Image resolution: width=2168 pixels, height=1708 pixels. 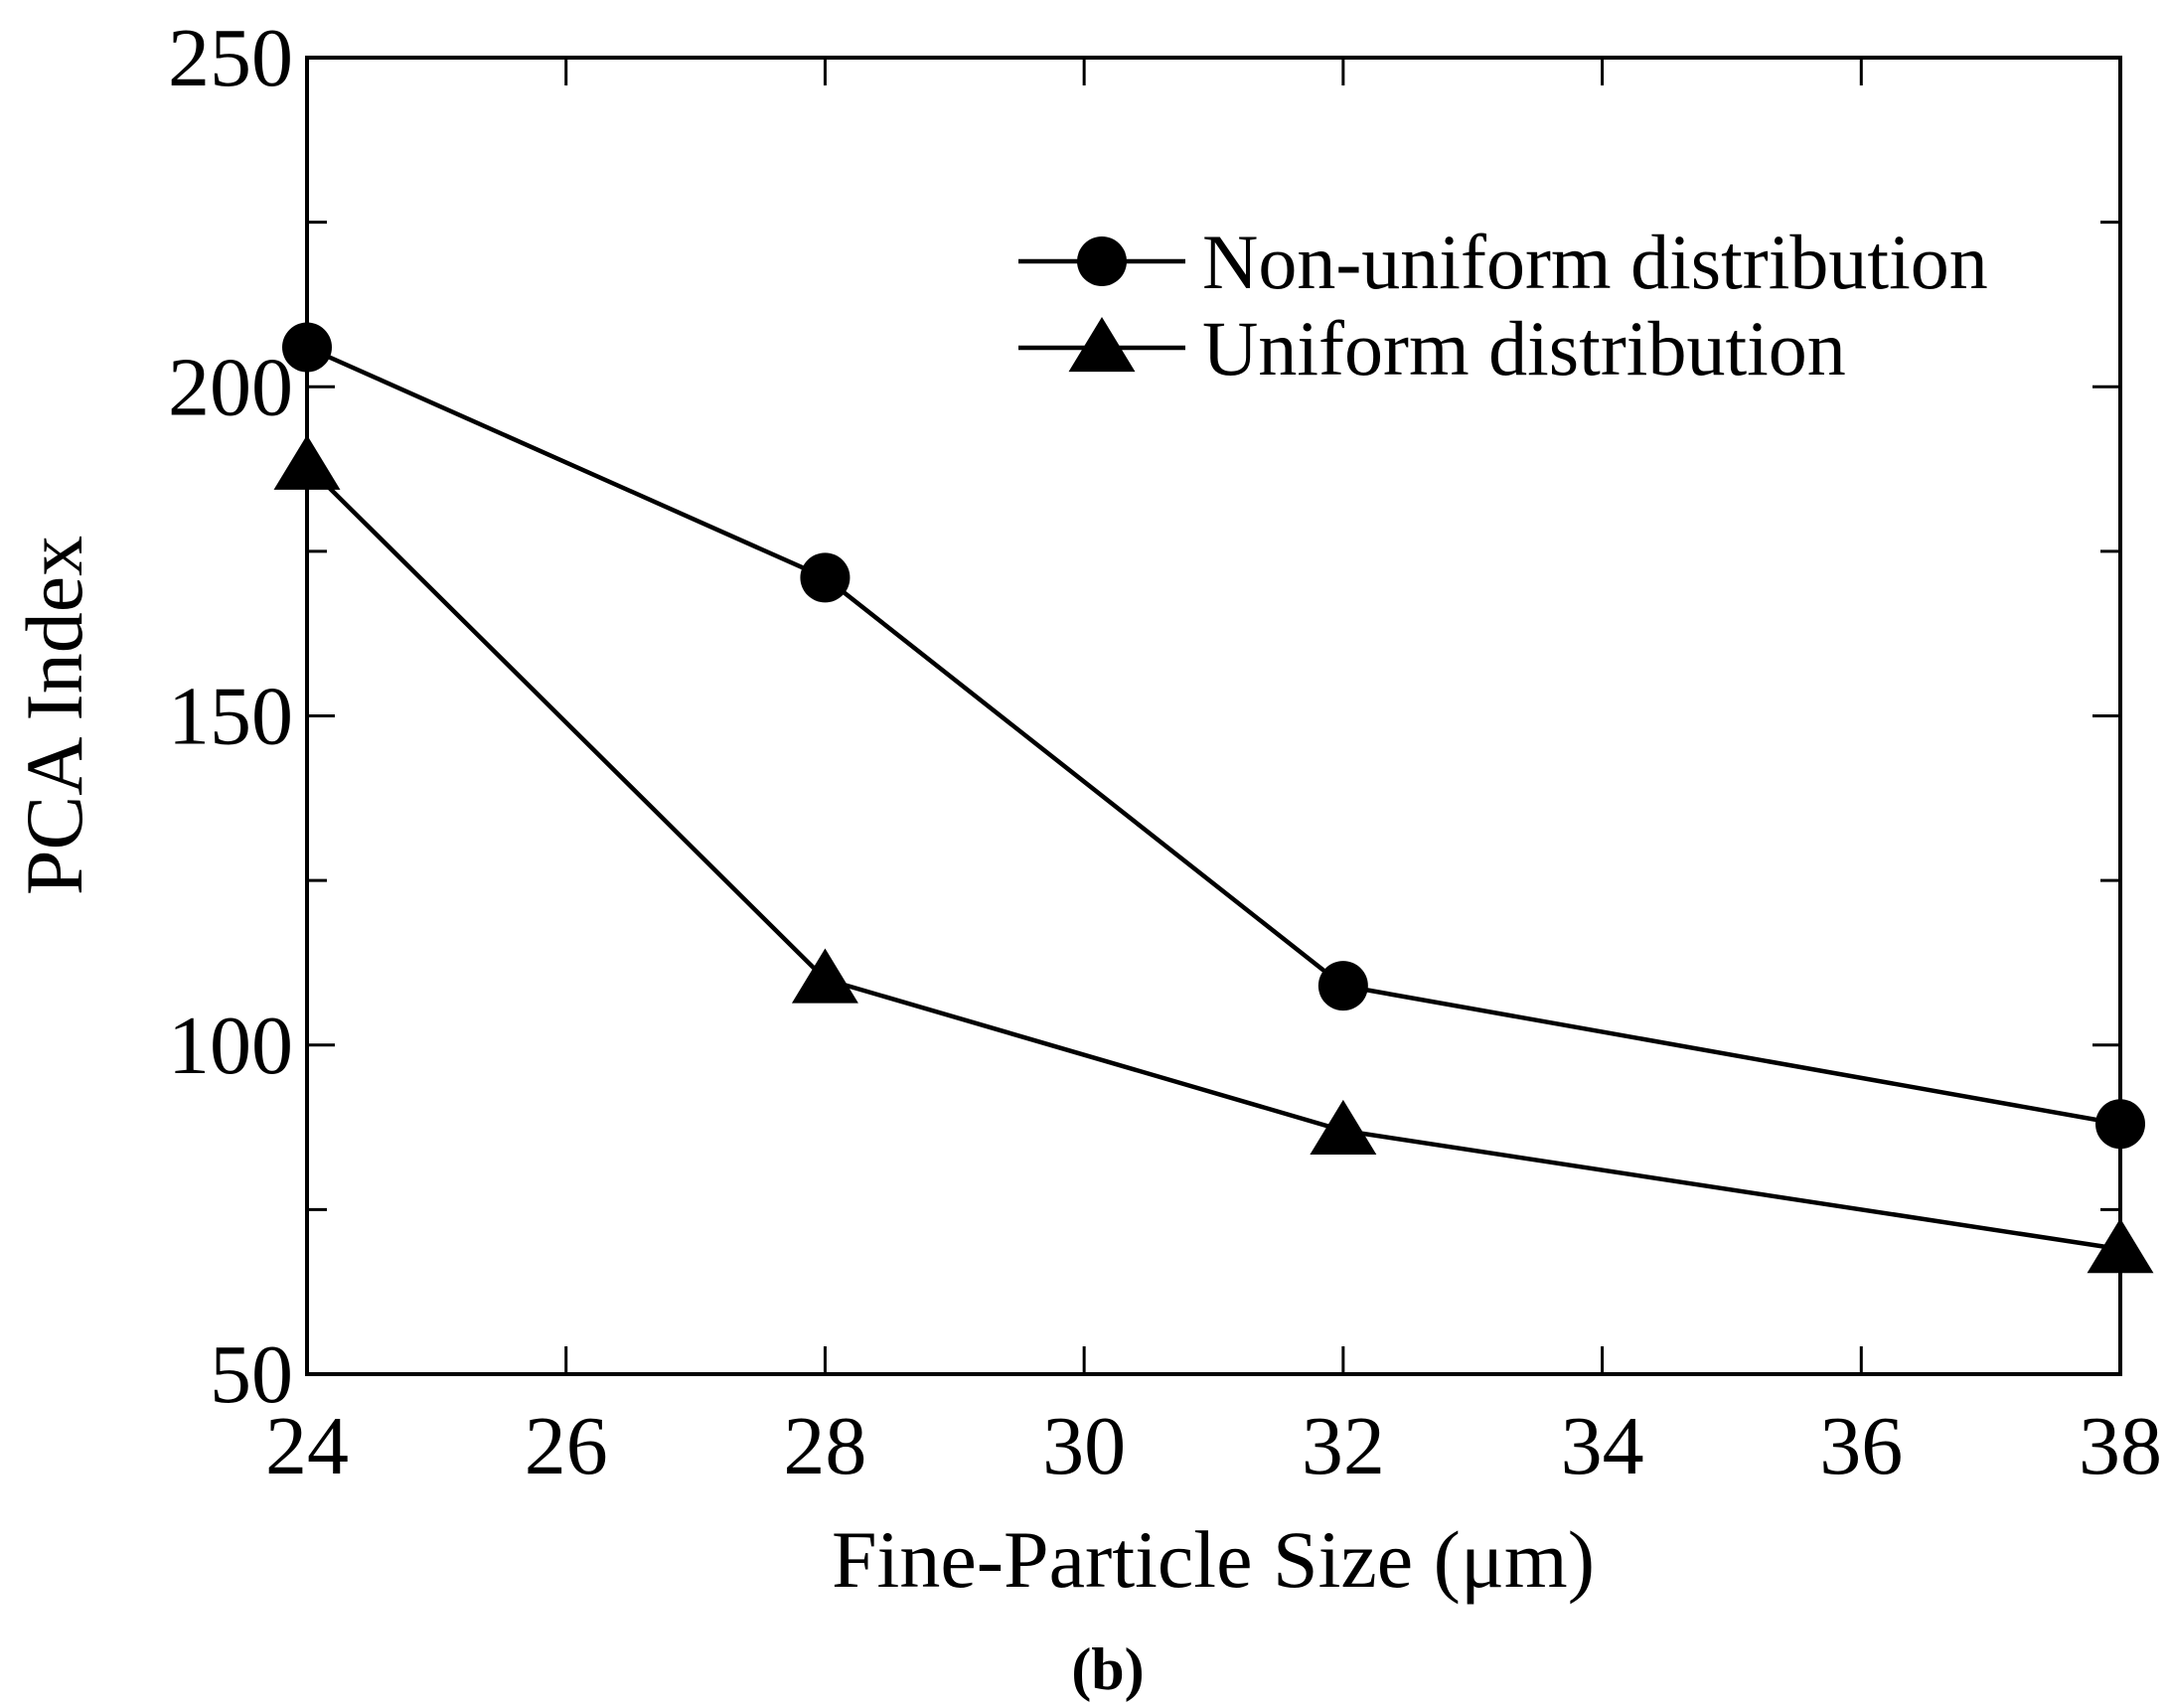 What do you see at coordinates (1343, 1446) in the screenshot?
I see `x-tick-label: 32` at bounding box center [1343, 1446].